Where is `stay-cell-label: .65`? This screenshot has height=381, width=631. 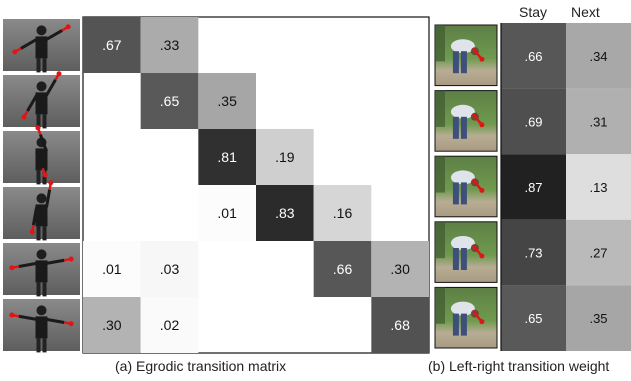 stay-cell-label: .65 is located at coordinates (533, 318).